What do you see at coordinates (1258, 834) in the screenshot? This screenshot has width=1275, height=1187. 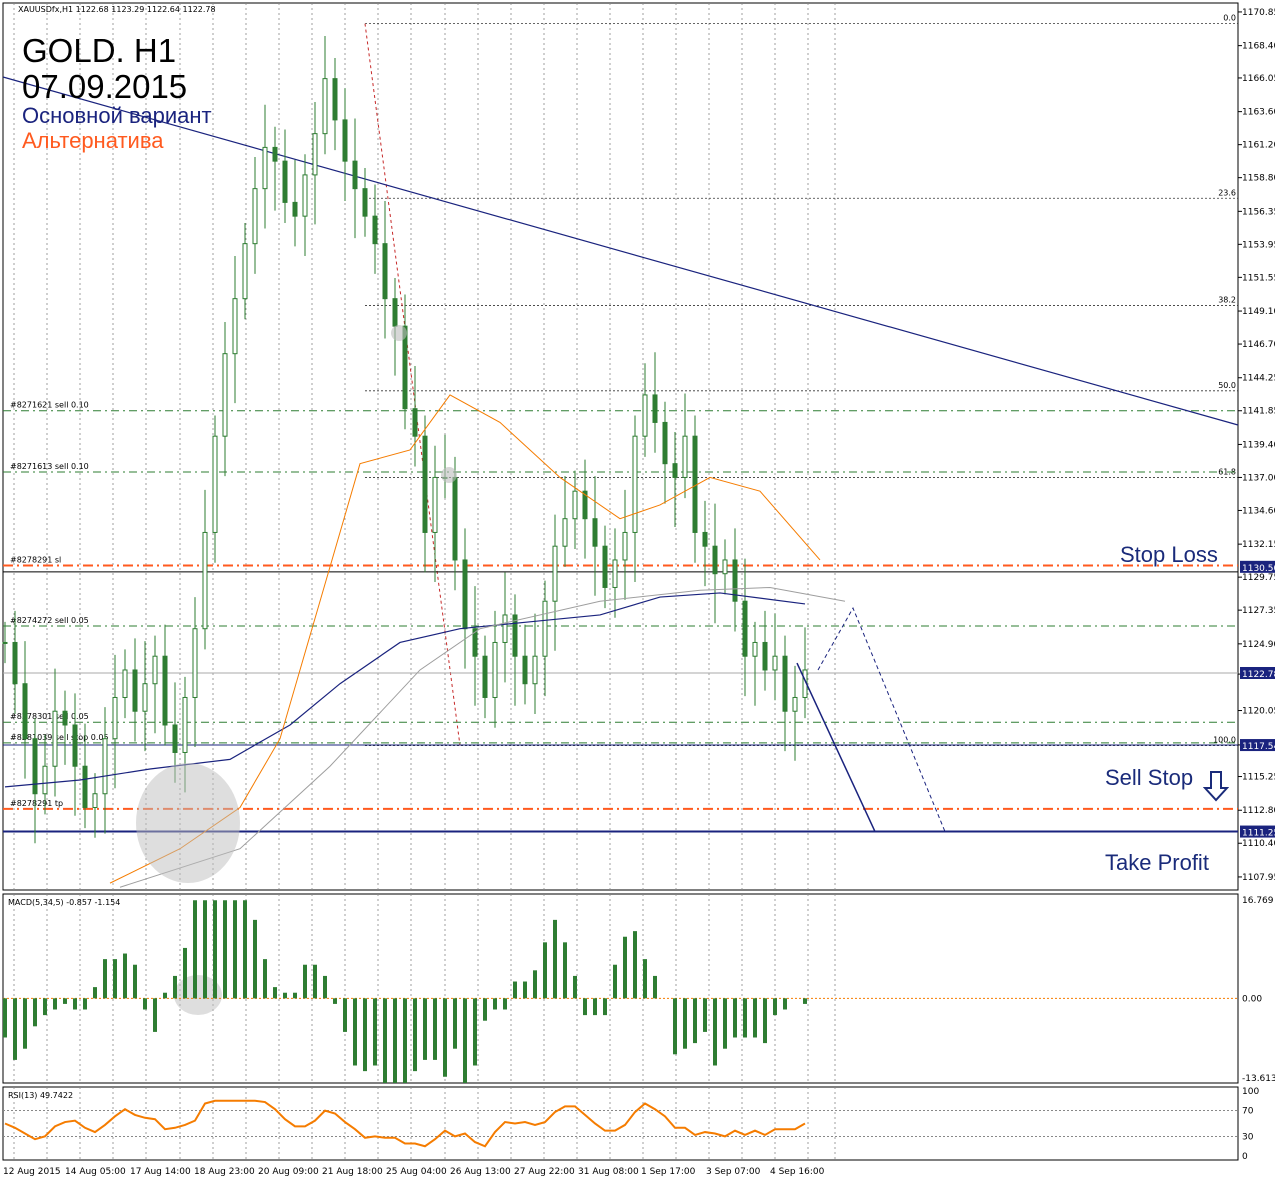 I see `price-badge-label: 1111.25` at bounding box center [1258, 834].